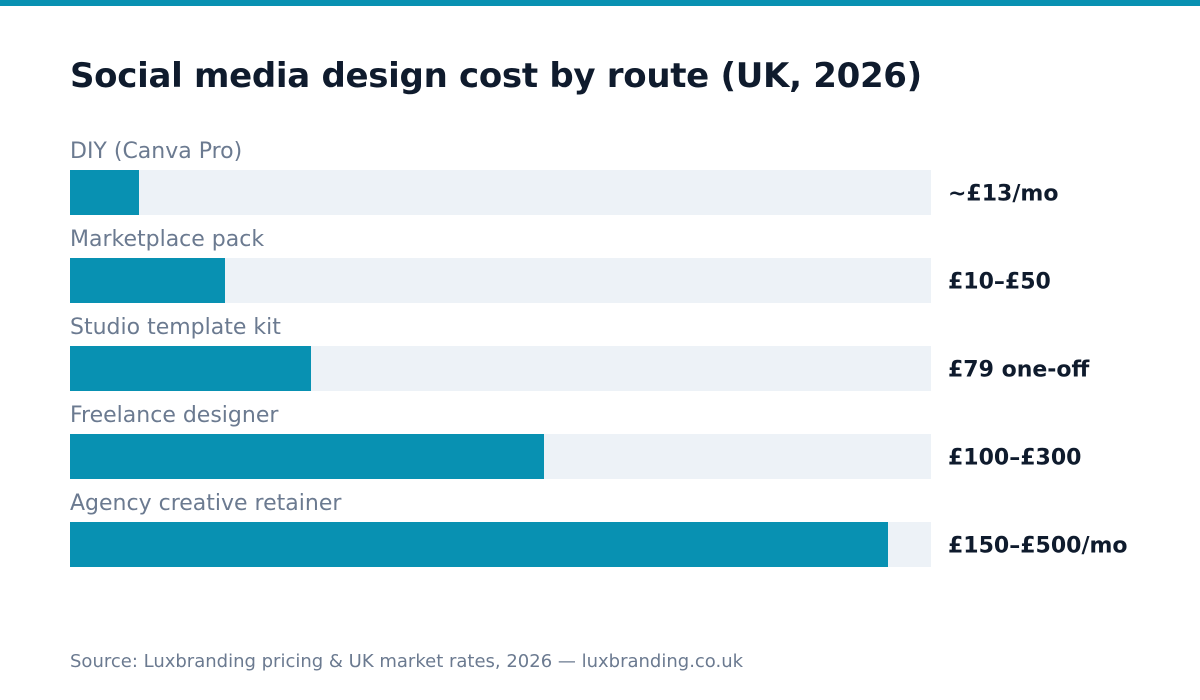 This screenshot has height=700, width=1200. I want to click on value-label: ~£13/mo, so click(1003, 194).